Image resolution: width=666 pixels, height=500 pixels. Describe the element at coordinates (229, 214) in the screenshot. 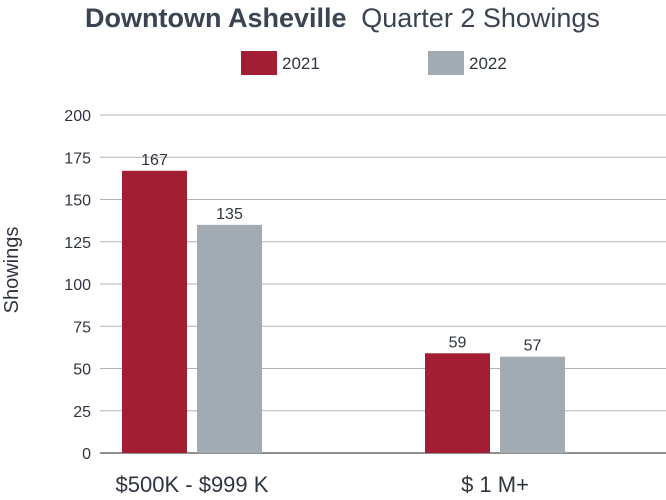

I see `data-label: 135` at that location.